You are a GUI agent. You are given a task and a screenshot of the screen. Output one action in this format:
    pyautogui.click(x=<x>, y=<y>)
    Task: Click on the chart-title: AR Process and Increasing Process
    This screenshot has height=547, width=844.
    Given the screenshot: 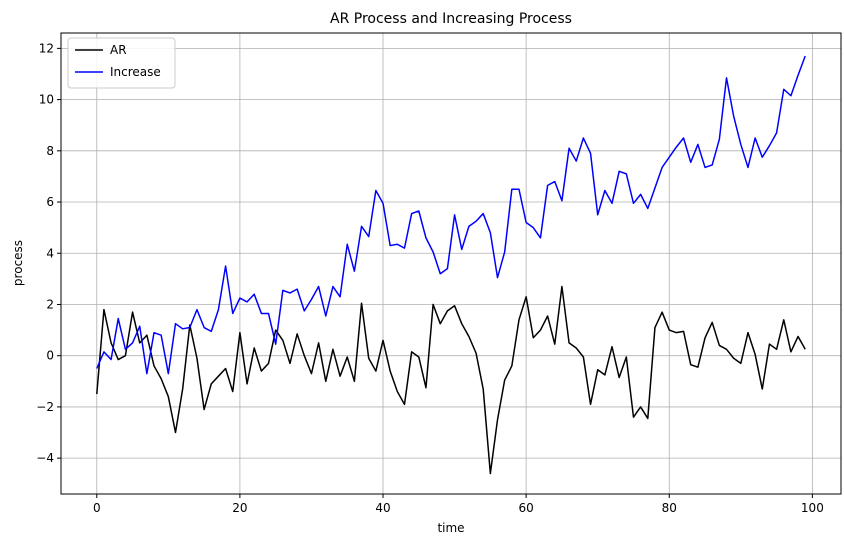 What is the action you would take?
    pyautogui.click(x=451, y=19)
    